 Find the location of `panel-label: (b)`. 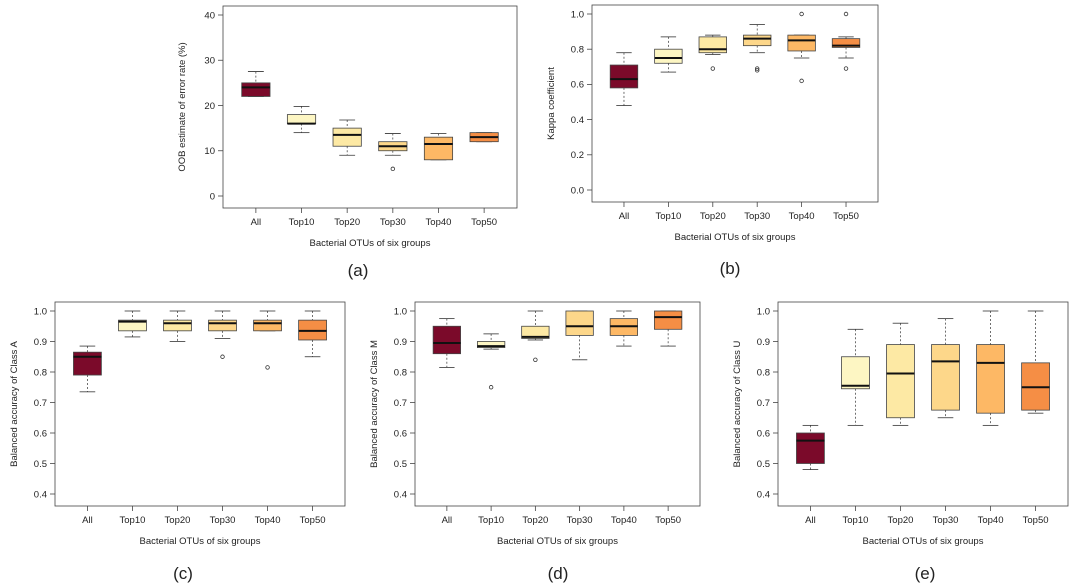

panel-label: (b) is located at coordinates (730, 268).